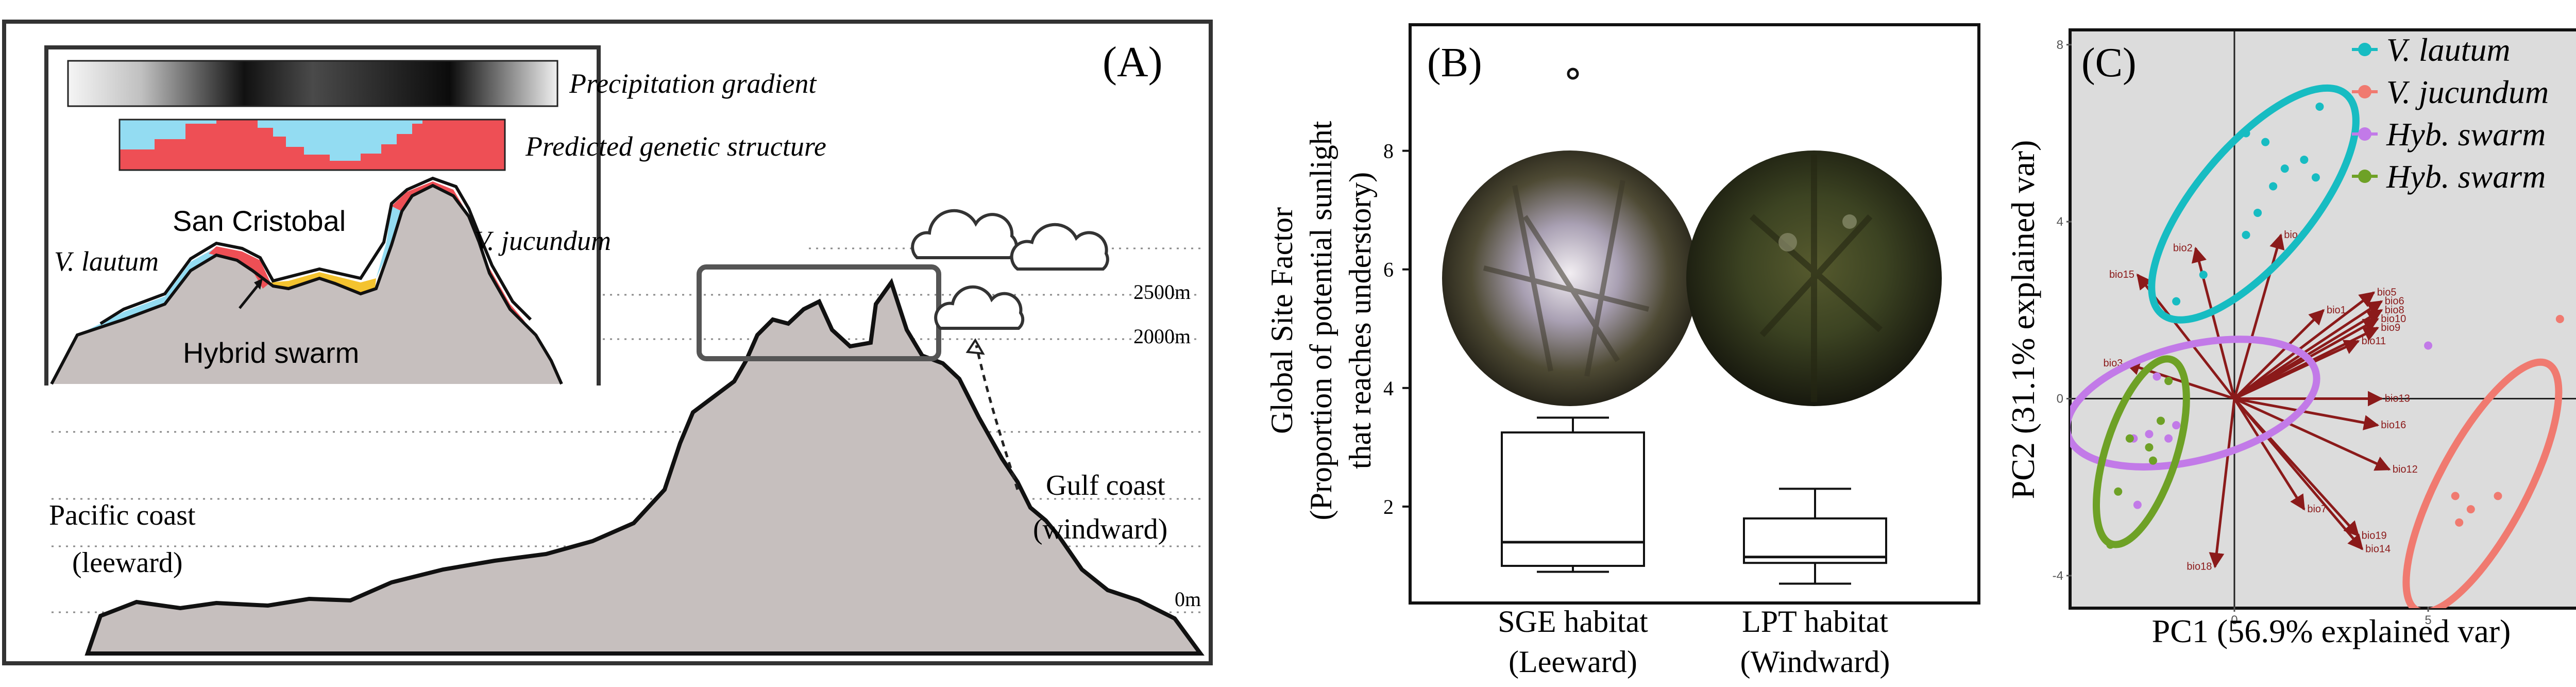 This screenshot has width=2576, height=687. Describe the element at coordinates (312, 83) in the screenshot. I see `precipitation-gradient-bar` at that location.